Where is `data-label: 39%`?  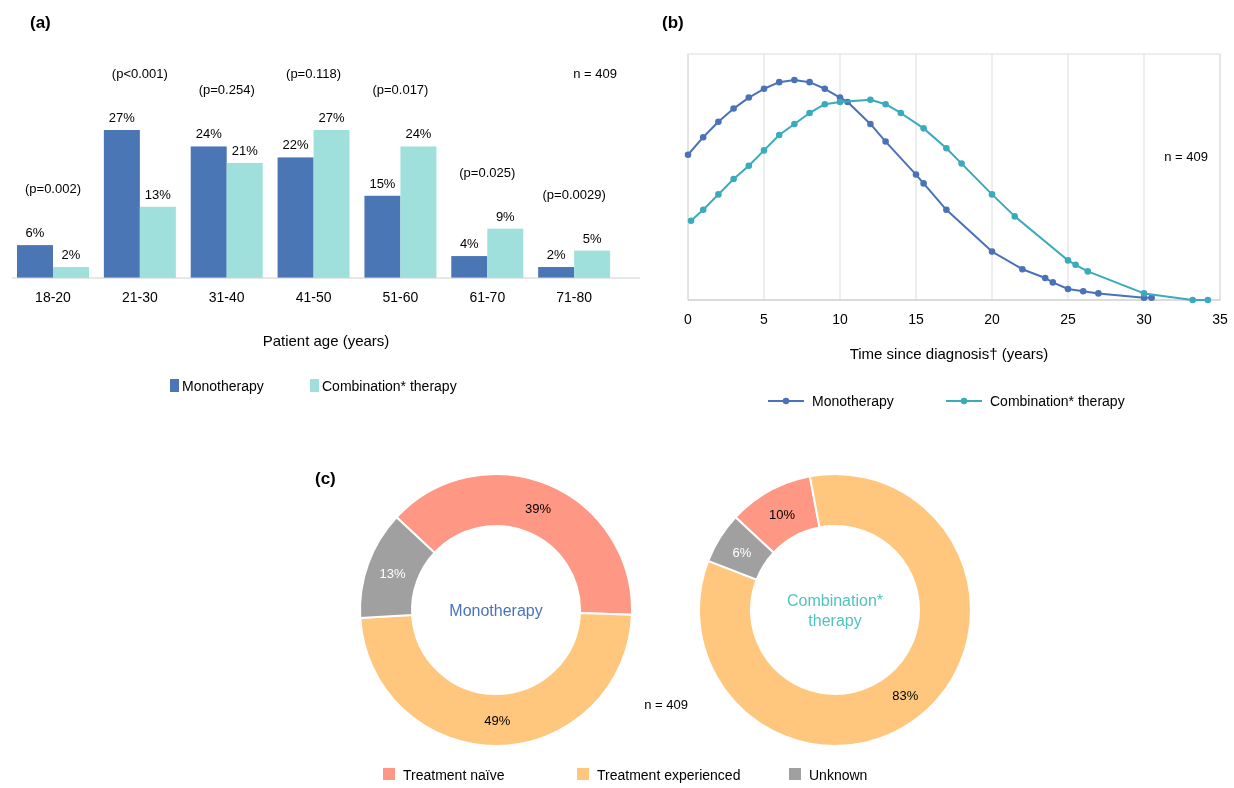 data-label: 39% is located at coordinates (538, 509).